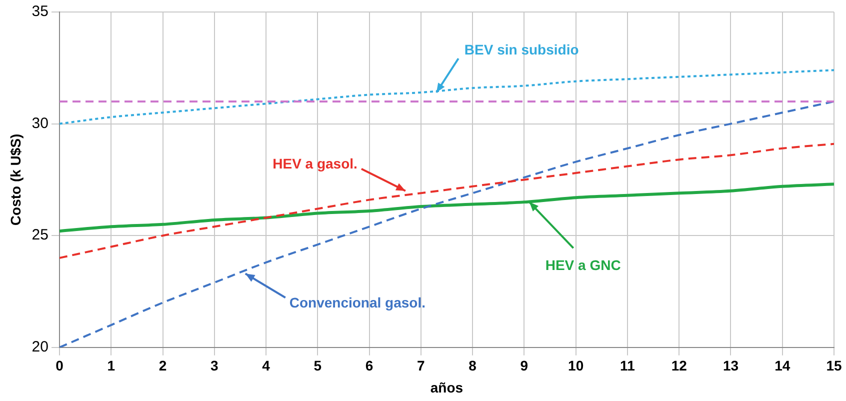 This screenshot has height=401, width=846. What do you see at coordinates (162, 366) in the screenshot?
I see `x-tick-label: 2` at bounding box center [162, 366].